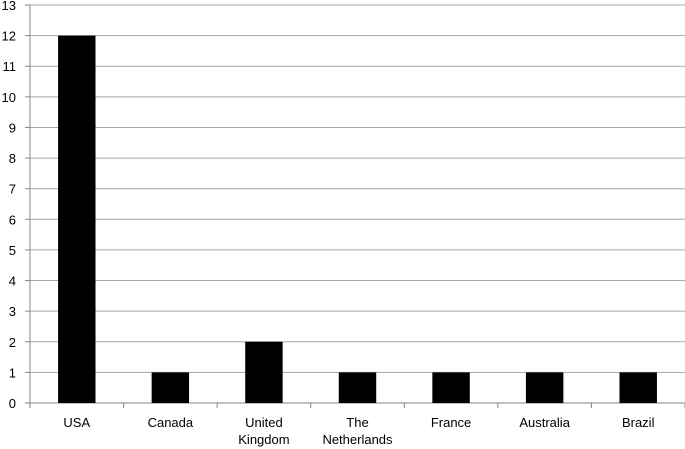 This screenshot has width=685, height=449. What do you see at coordinates (451, 422) in the screenshot?
I see `x-tick-label: France` at bounding box center [451, 422].